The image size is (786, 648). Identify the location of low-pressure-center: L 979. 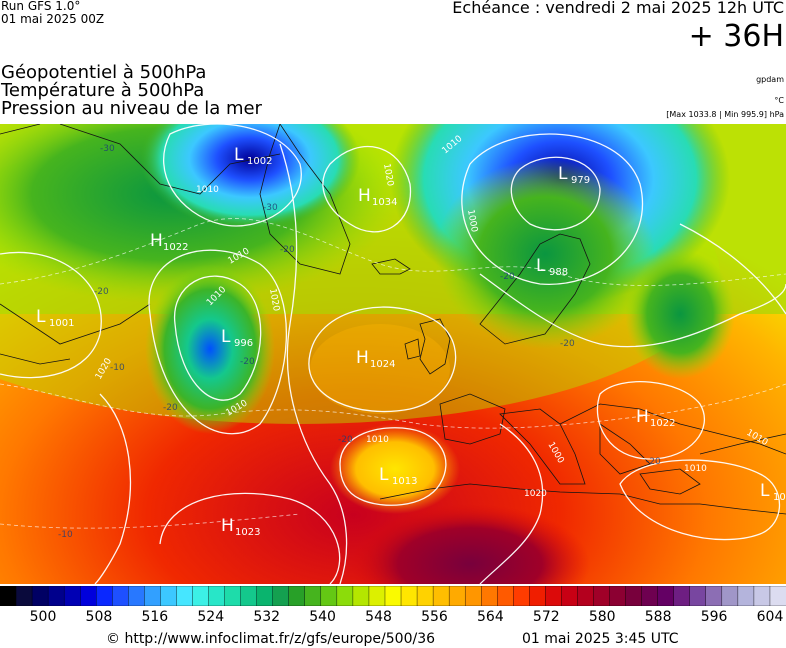
(574, 175).